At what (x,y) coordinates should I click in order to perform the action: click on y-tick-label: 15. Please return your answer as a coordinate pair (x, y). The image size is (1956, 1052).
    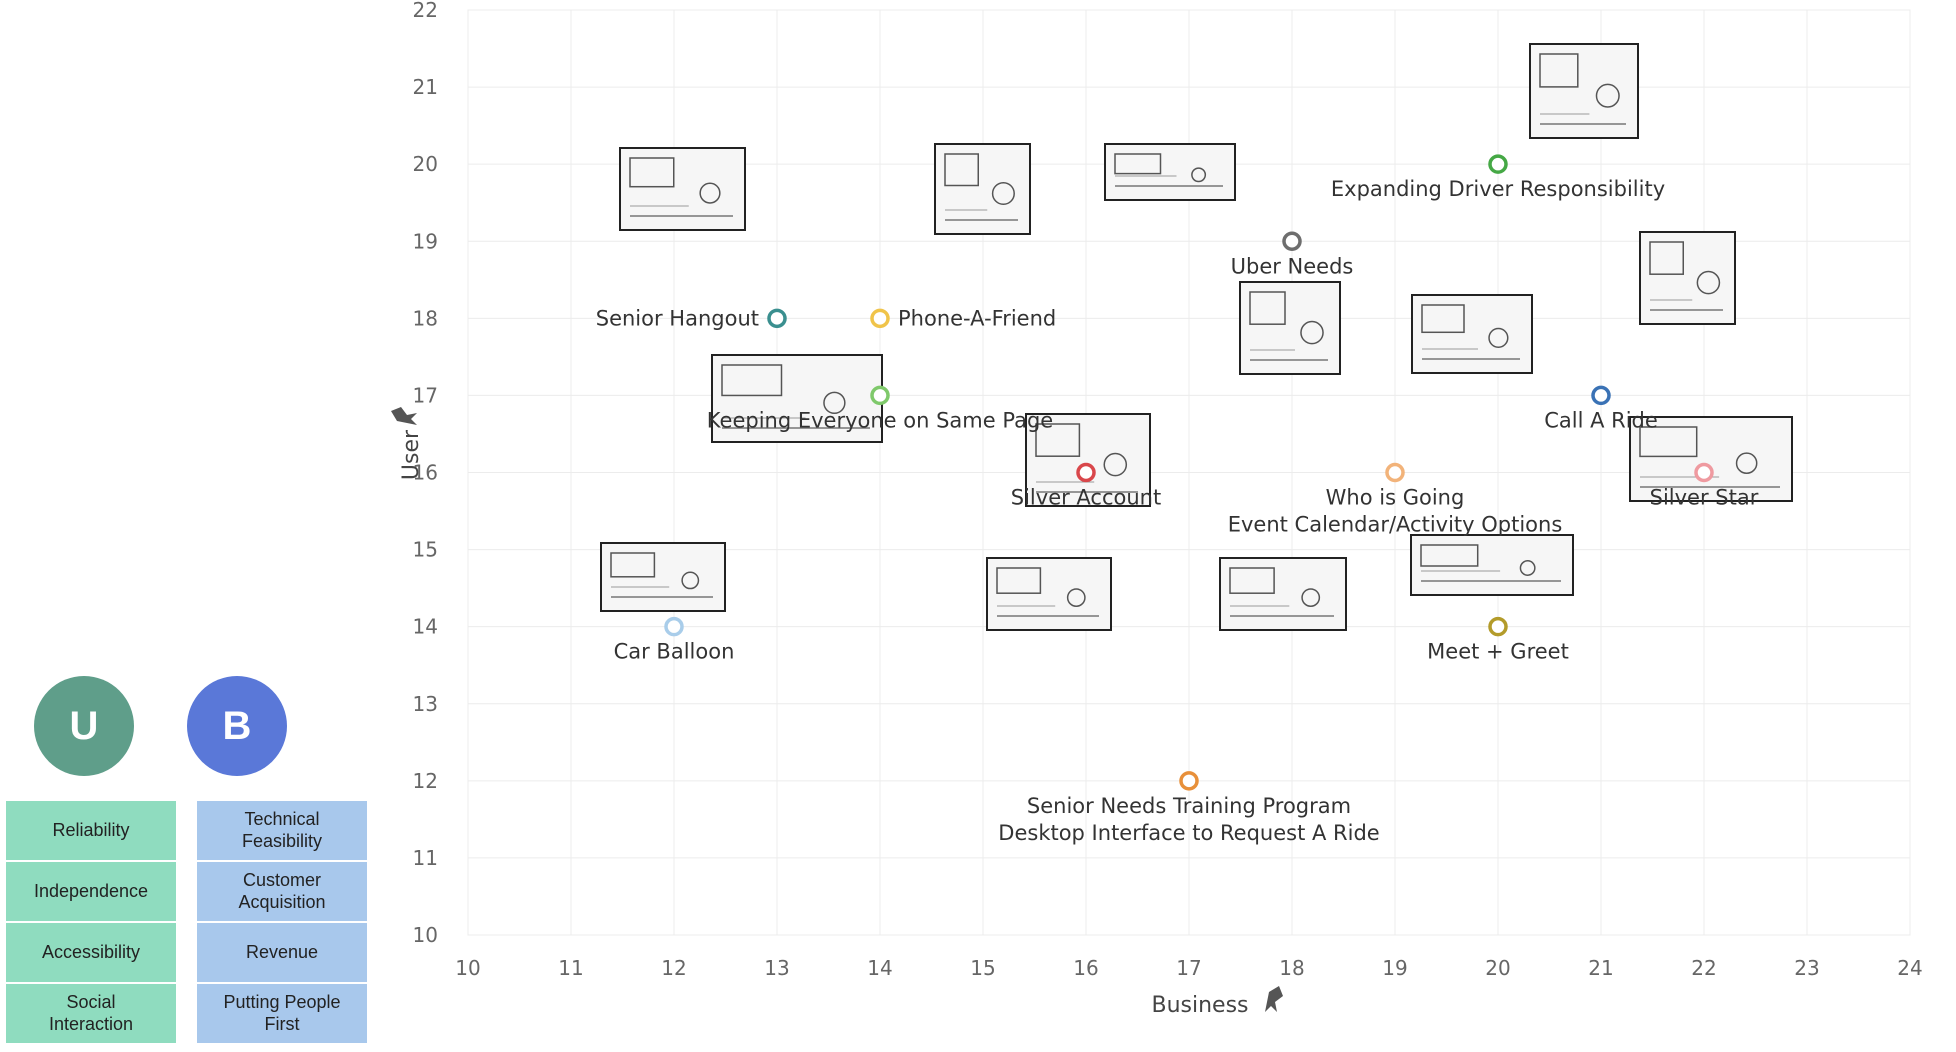
    Looking at the image, I should click on (425, 550).